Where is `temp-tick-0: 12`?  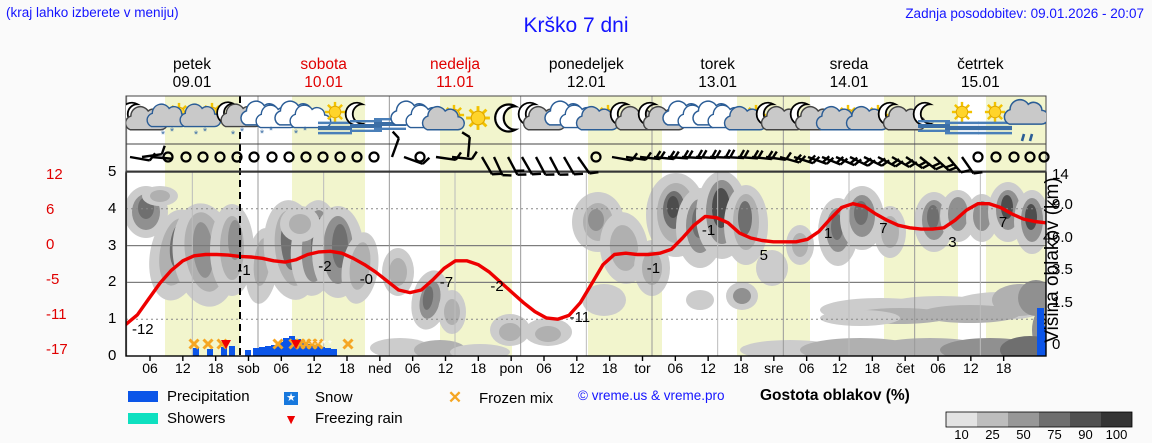 temp-tick-0: 12 is located at coordinates (54, 174).